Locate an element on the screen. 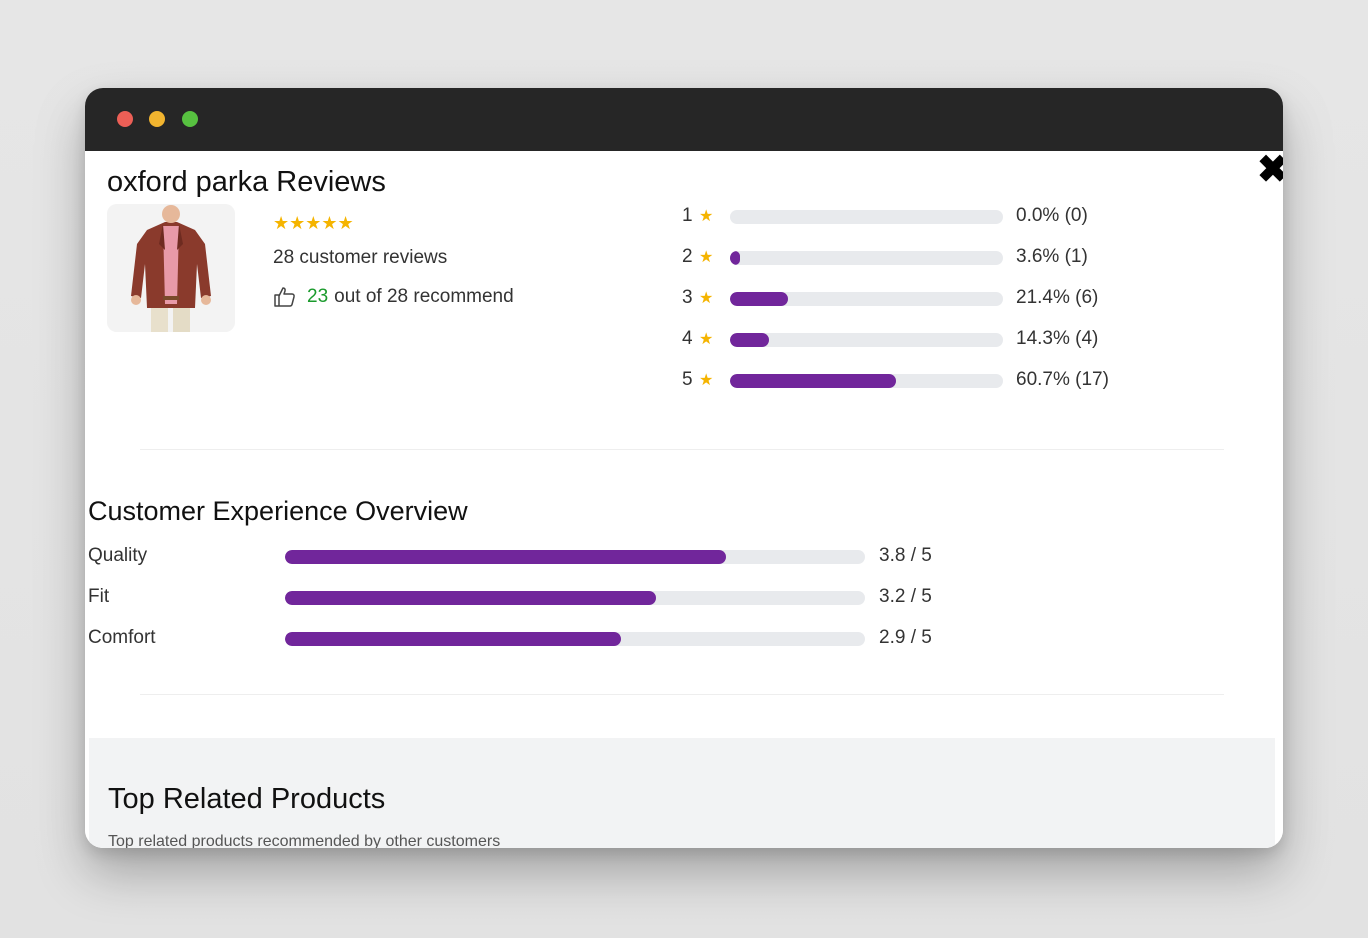 This screenshot has height=938, width=1368. related-products-title: Top Related Products is located at coordinates (247, 799).